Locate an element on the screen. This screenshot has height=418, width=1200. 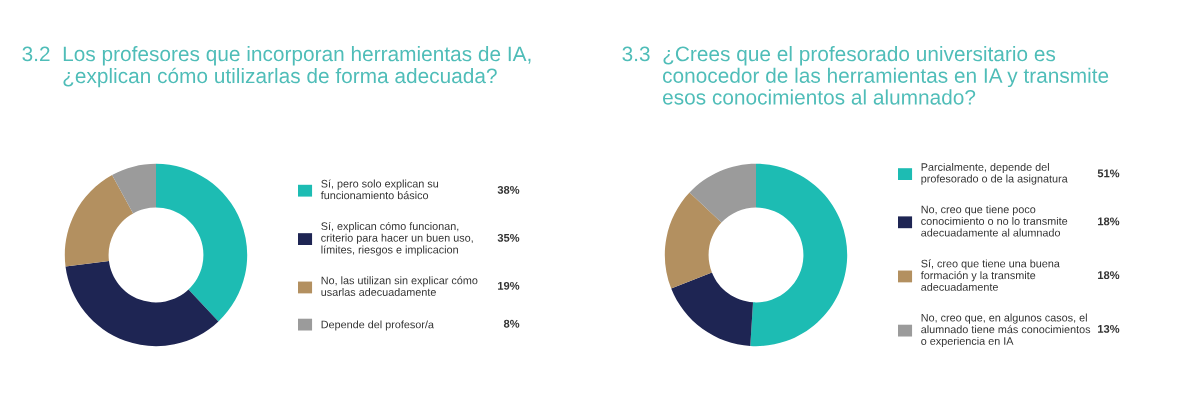
data-label: 8% is located at coordinates (511, 323).